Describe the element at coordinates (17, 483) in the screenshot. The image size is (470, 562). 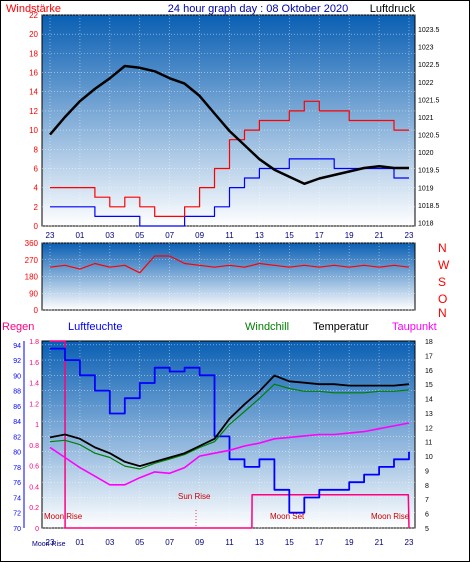
I see `humidity-tick-label: 76` at that location.